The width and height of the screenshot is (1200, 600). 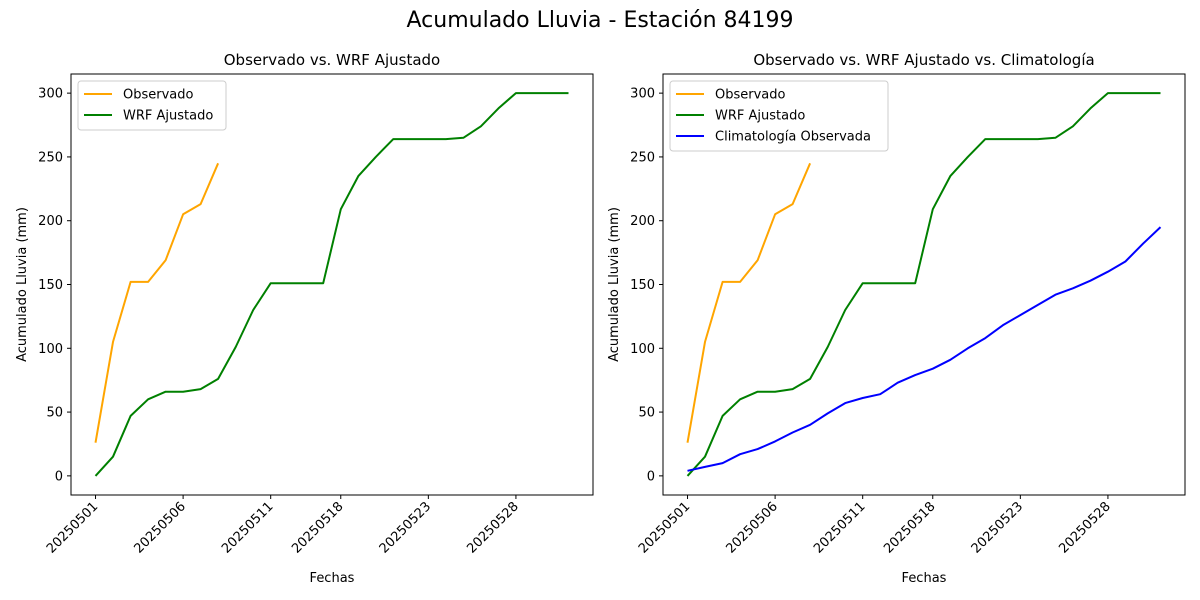 What do you see at coordinates (600, 20) in the screenshot?
I see `figure-title: Acumulado Lluvia - Estación 84199` at bounding box center [600, 20].